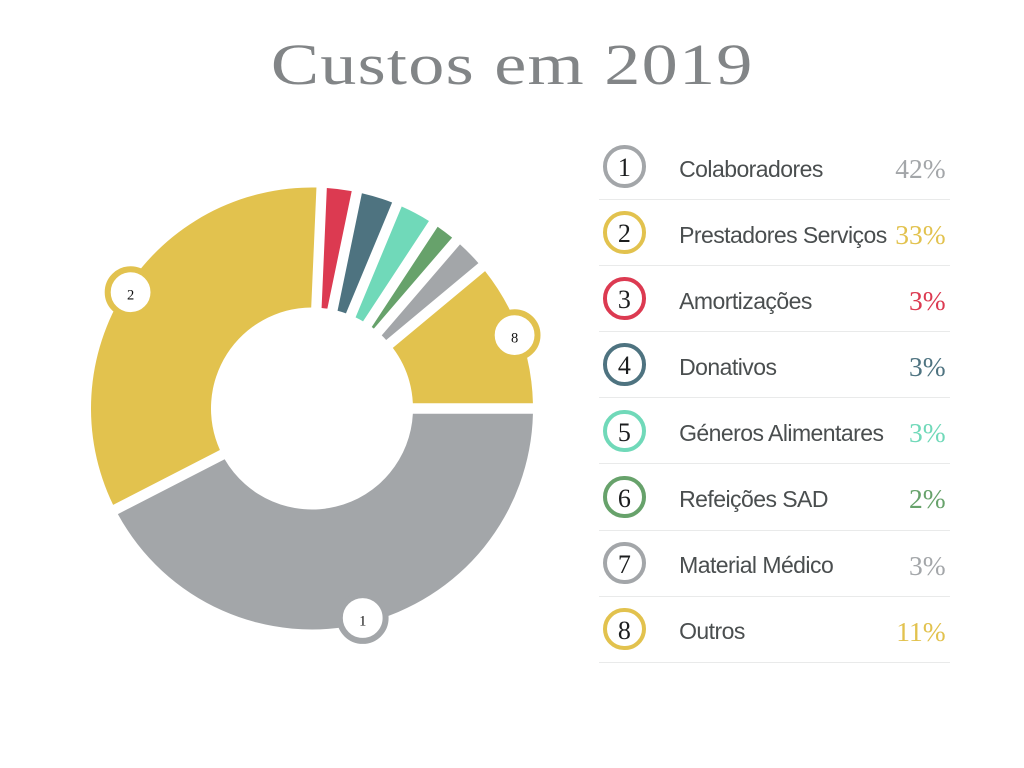 This screenshot has height=768, width=1024. Describe the element at coordinates (514, 338) in the screenshot. I see `svg-text: 8` at that location.